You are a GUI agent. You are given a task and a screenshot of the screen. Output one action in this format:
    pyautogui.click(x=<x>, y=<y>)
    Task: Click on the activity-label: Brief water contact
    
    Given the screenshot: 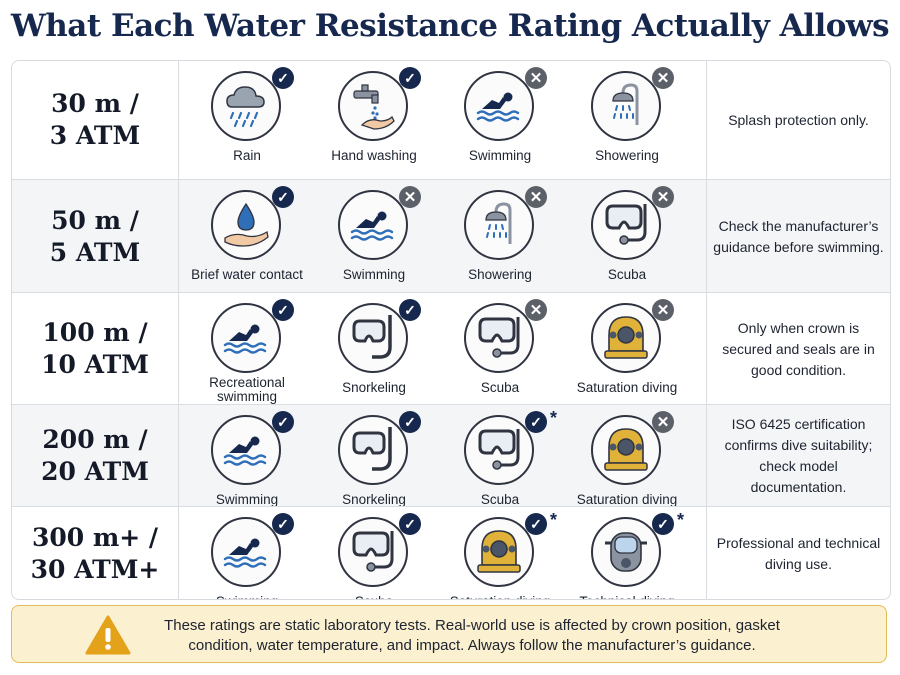 What is the action you would take?
    pyautogui.click(x=247, y=274)
    